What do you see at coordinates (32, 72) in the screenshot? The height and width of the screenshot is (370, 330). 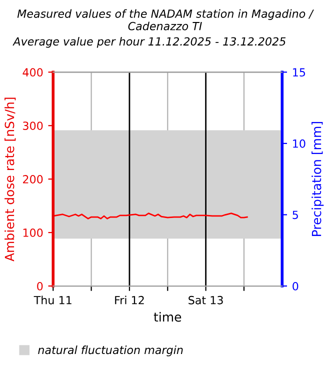 I see `y-tick-label: 400` at bounding box center [32, 72].